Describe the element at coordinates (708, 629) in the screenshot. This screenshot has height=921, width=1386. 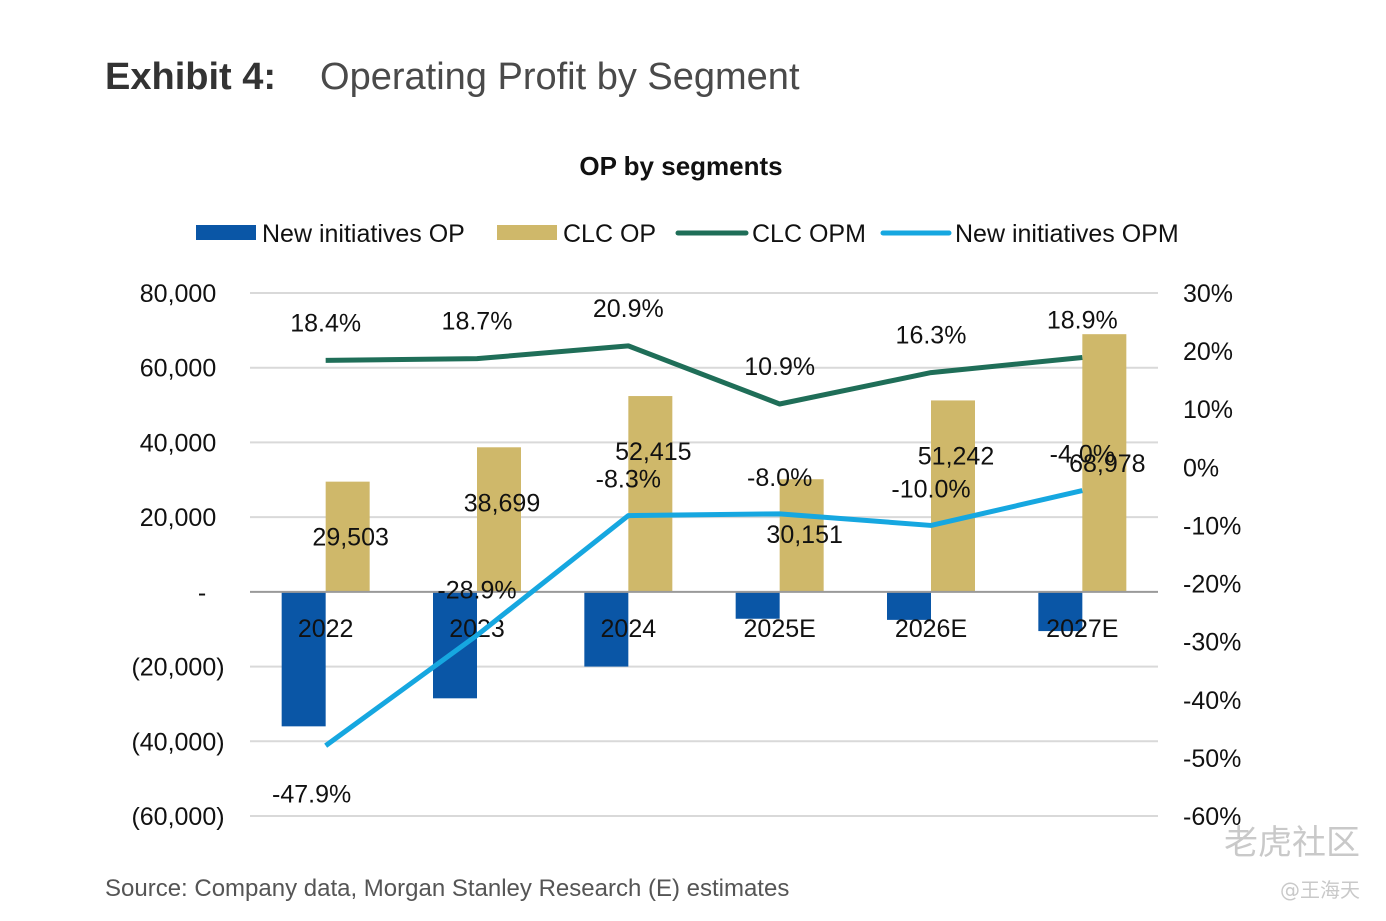
I see `category-labels: 2022 2023 2024 2025E 2026E 2027E` at that location.